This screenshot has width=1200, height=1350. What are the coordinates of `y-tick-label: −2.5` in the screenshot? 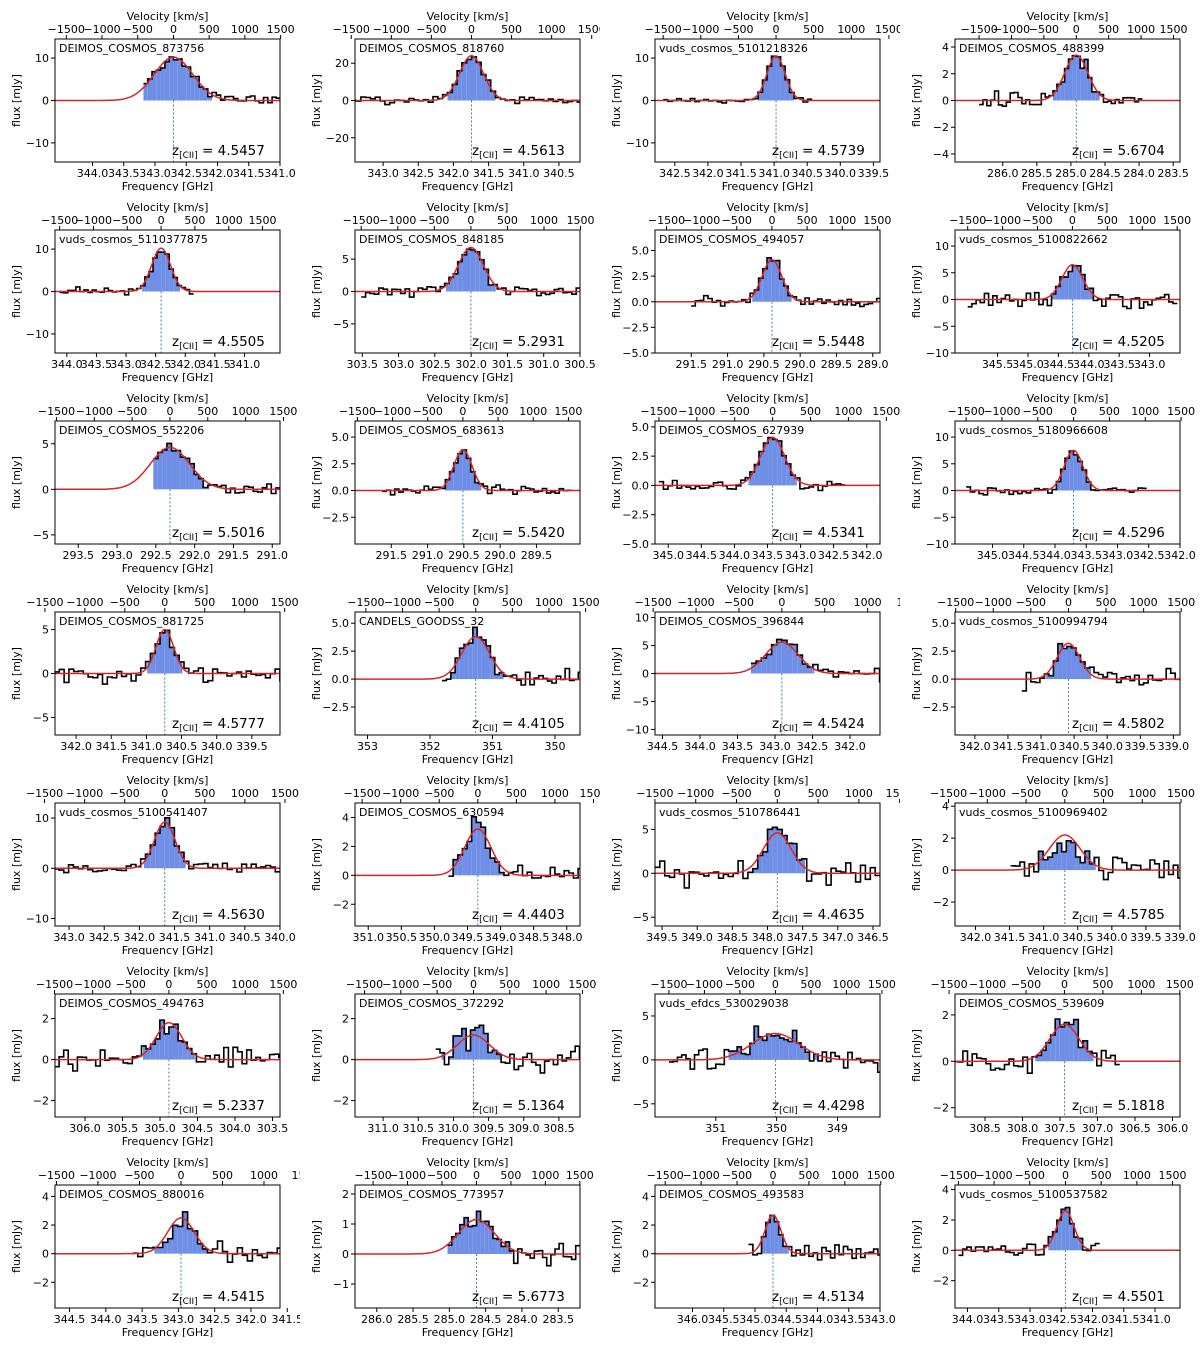 It's located at (935, 707).